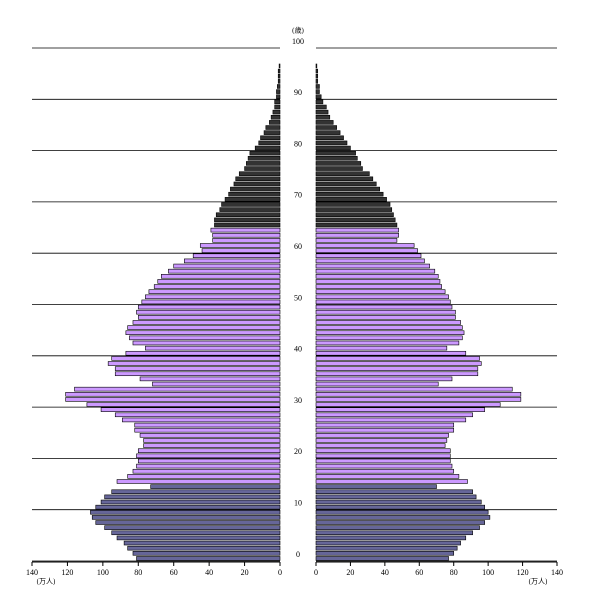 The height and width of the screenshot is (590, 598). What do you see at coordinates (385, 572) in the screenshot?
I see `x2-tick-label: 40` at bounding box center [385, 572].